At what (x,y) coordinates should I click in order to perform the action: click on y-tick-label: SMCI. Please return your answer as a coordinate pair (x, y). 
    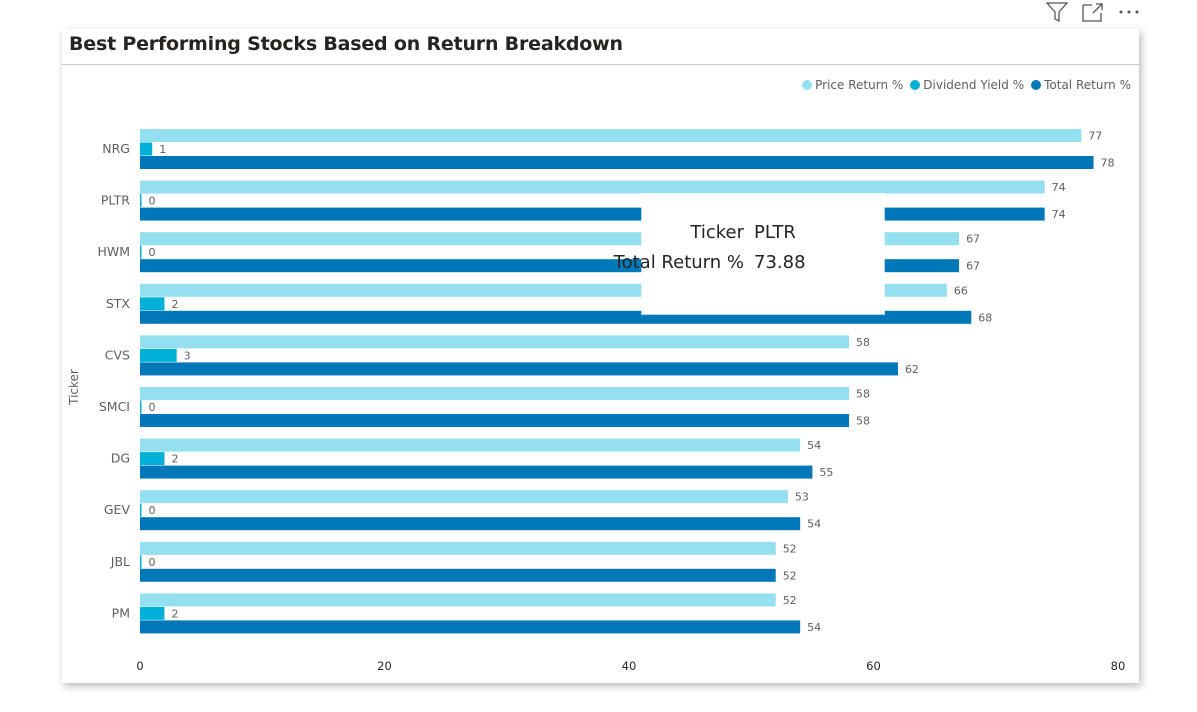
    Looking at the image, I should click on (114, 406).